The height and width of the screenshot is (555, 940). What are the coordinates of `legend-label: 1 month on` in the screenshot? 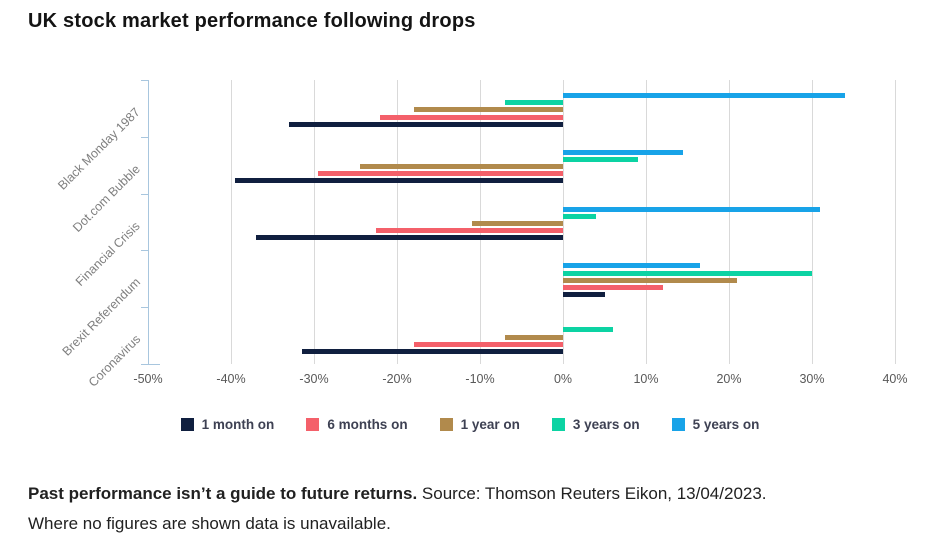 It's located at (238, 424).